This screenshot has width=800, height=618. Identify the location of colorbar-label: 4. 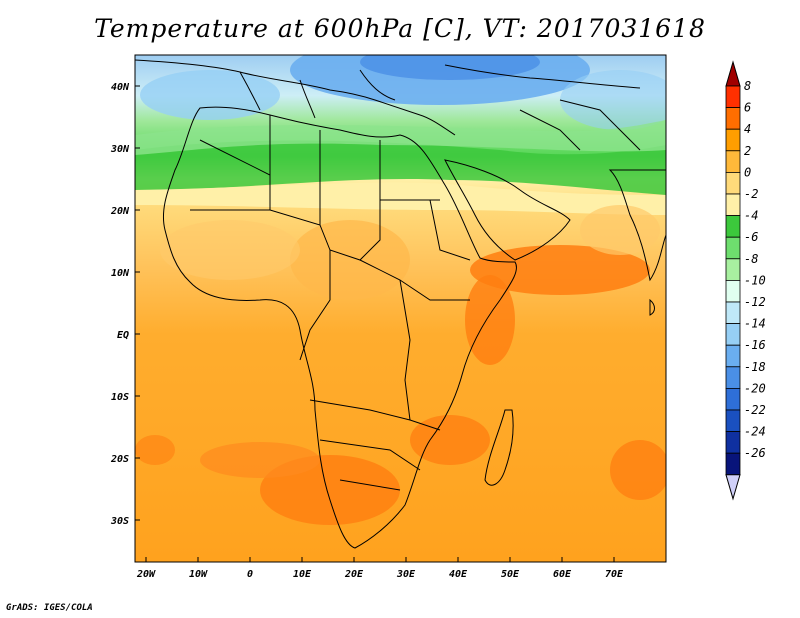
(747, 129).